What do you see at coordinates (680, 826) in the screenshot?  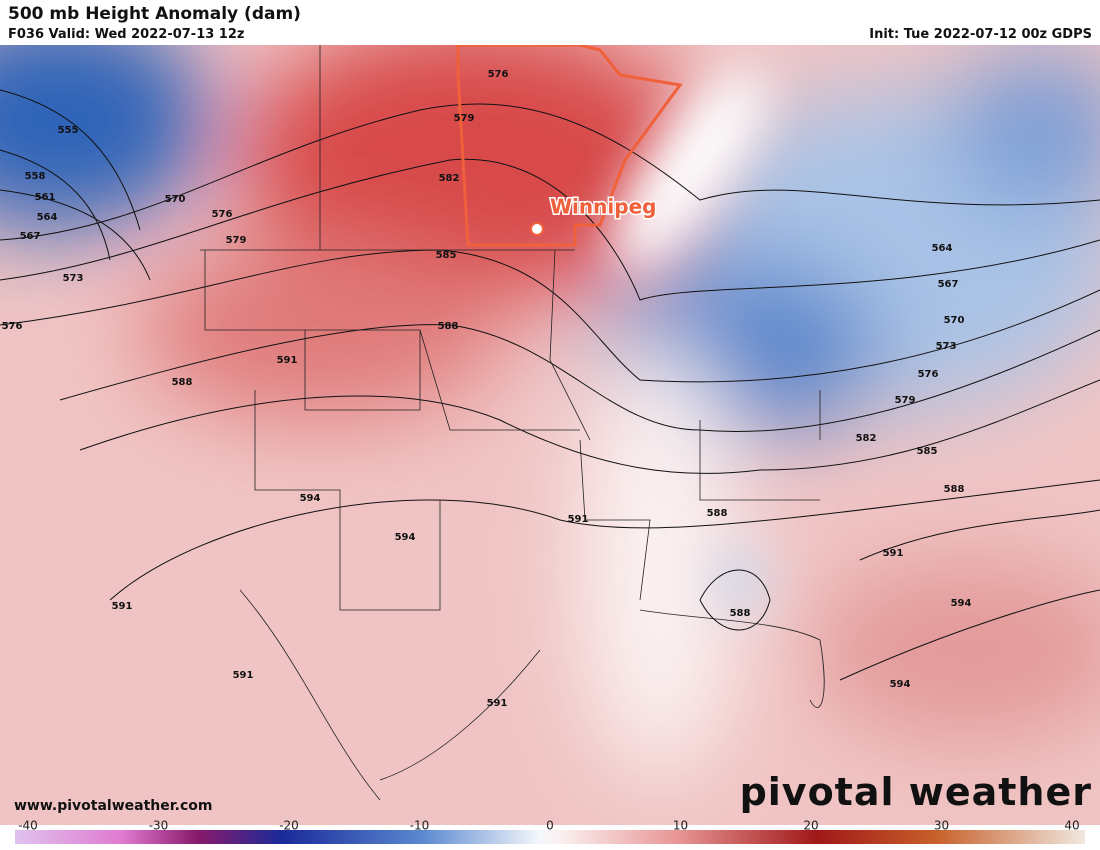 I see `colorbar-tick-label: 10` at bounding box center [680, 826].